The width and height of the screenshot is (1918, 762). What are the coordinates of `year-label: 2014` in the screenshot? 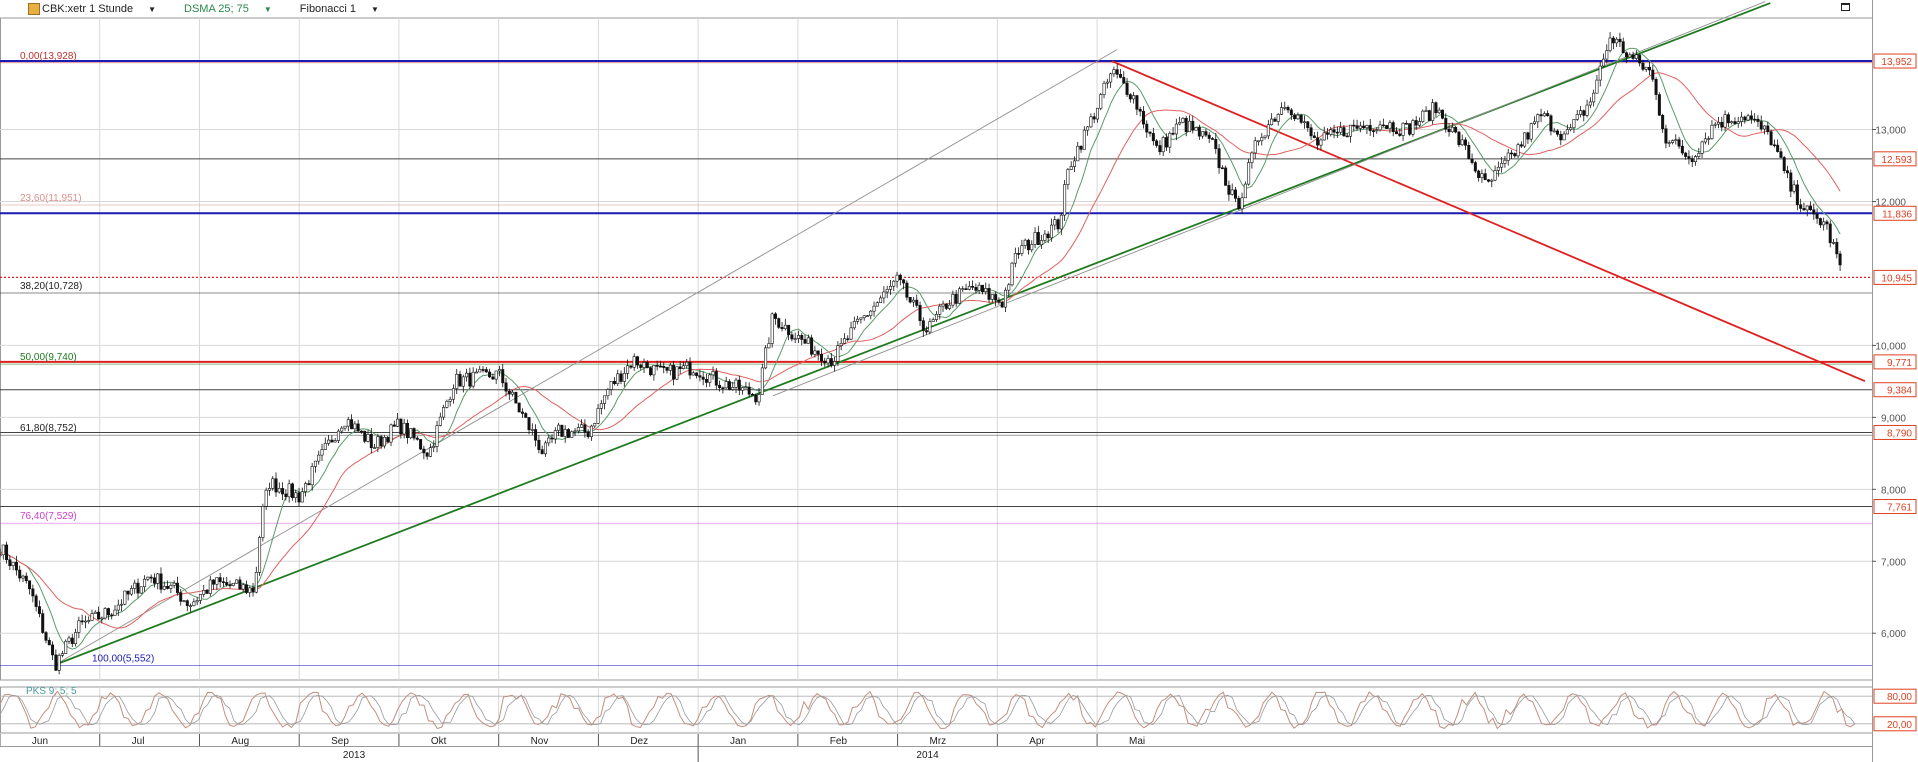 It's located at (927, 755).